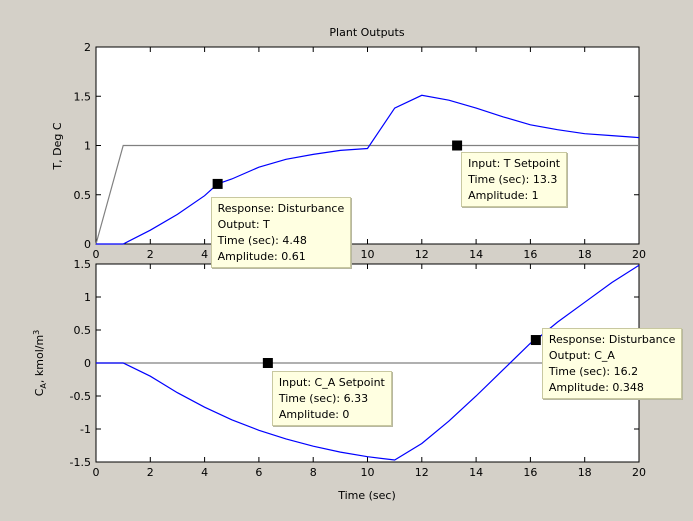 Image resolution: width=693 pixels, height=521 pixels. I want to click on bottom-x-tick-label: 20, so click(639, 472).